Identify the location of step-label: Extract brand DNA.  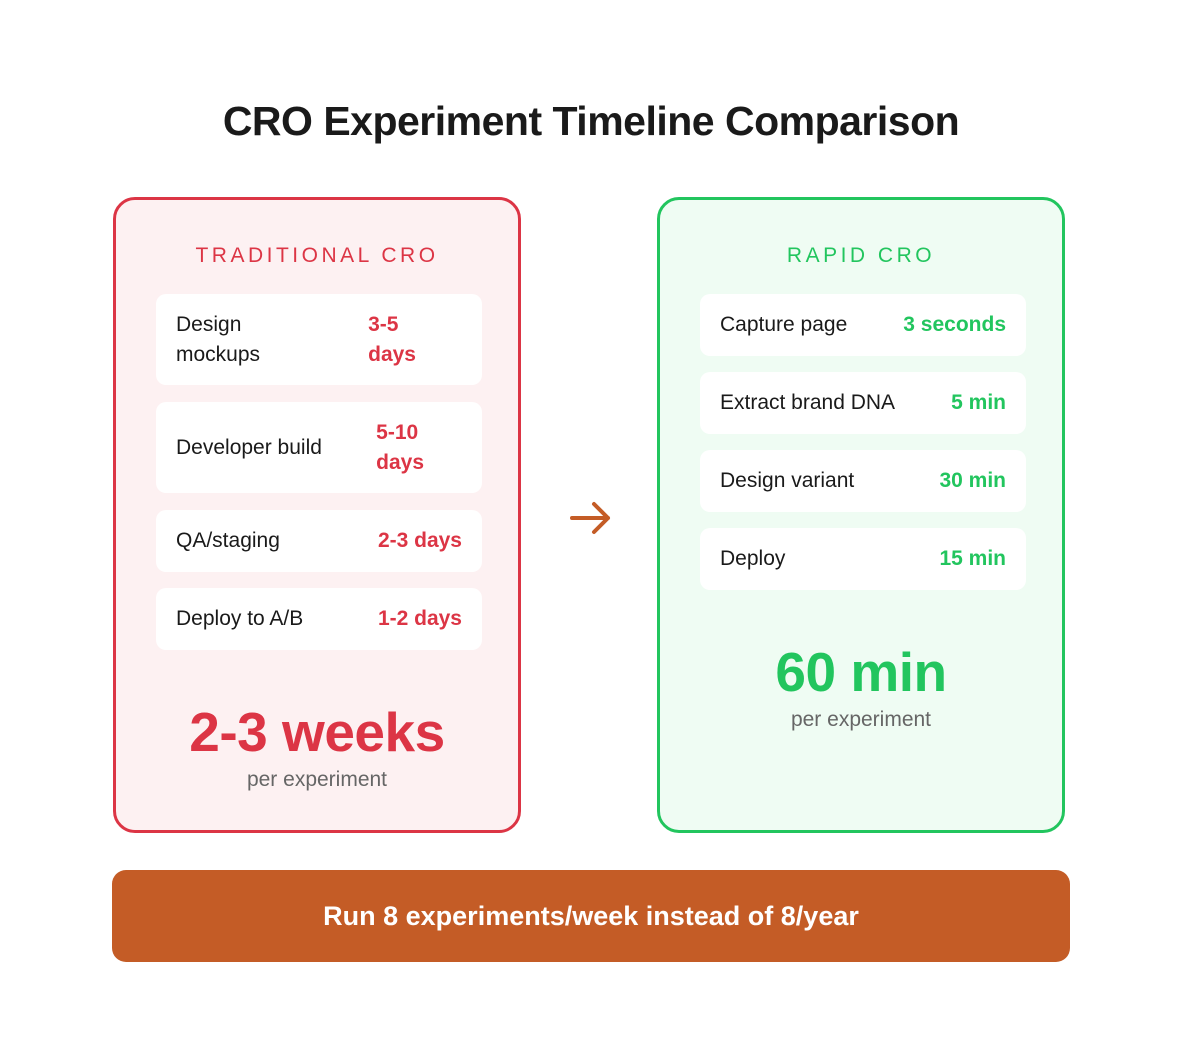
(808, 402).